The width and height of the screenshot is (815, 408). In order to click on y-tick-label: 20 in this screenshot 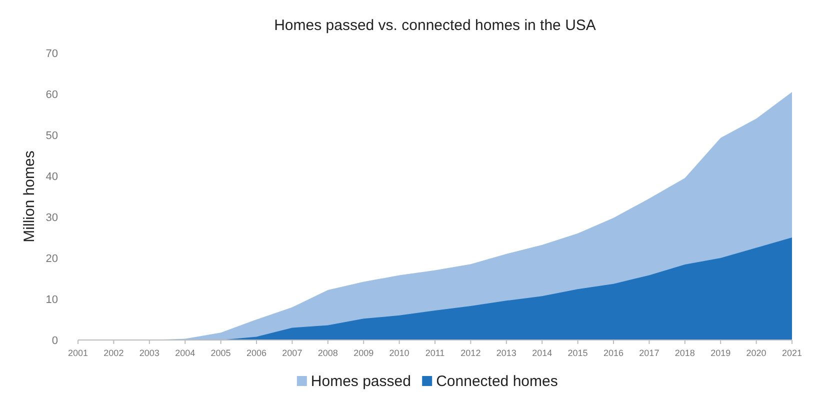, I will do `click(52, 258)`.